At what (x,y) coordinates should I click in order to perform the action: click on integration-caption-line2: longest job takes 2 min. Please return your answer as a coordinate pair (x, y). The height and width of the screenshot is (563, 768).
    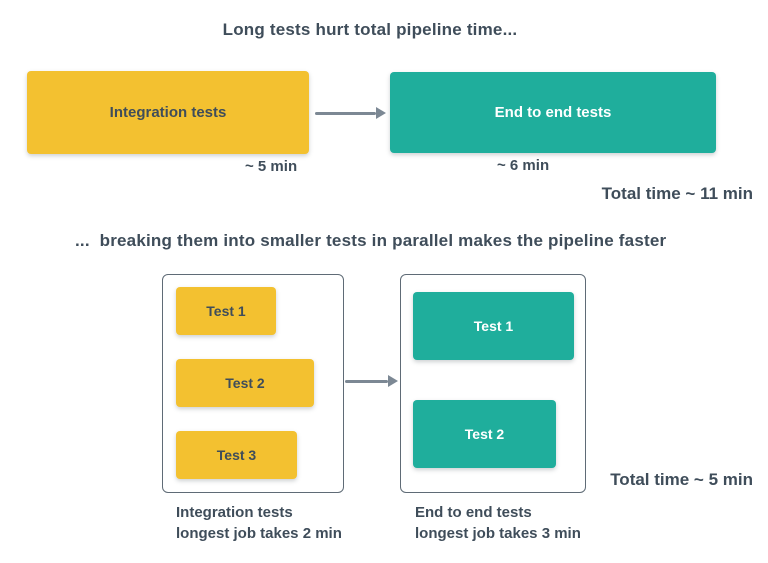
    Looking at the image, I should click on (259, 533).